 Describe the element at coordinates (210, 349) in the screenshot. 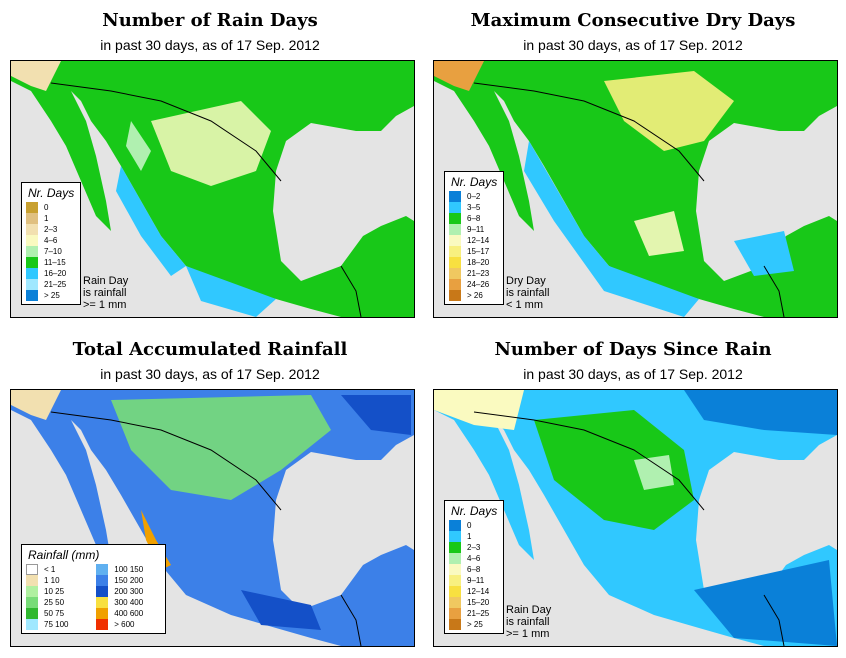

I see `panel-title: Total Accumulated Rainfall` at that location.